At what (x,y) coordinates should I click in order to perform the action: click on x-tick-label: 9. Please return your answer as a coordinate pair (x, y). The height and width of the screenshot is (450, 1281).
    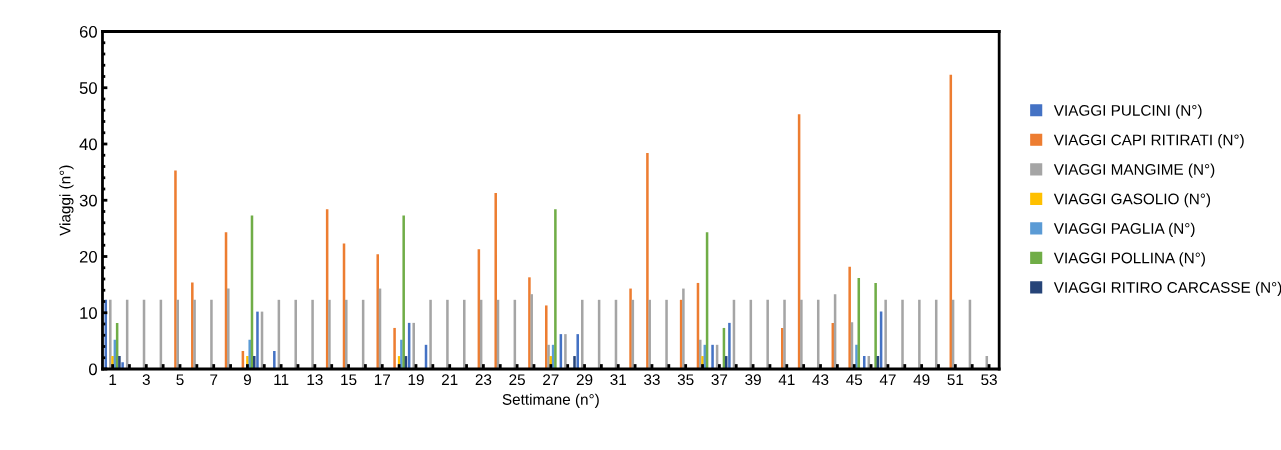
    Looking at the image, I should click on (247, 380).